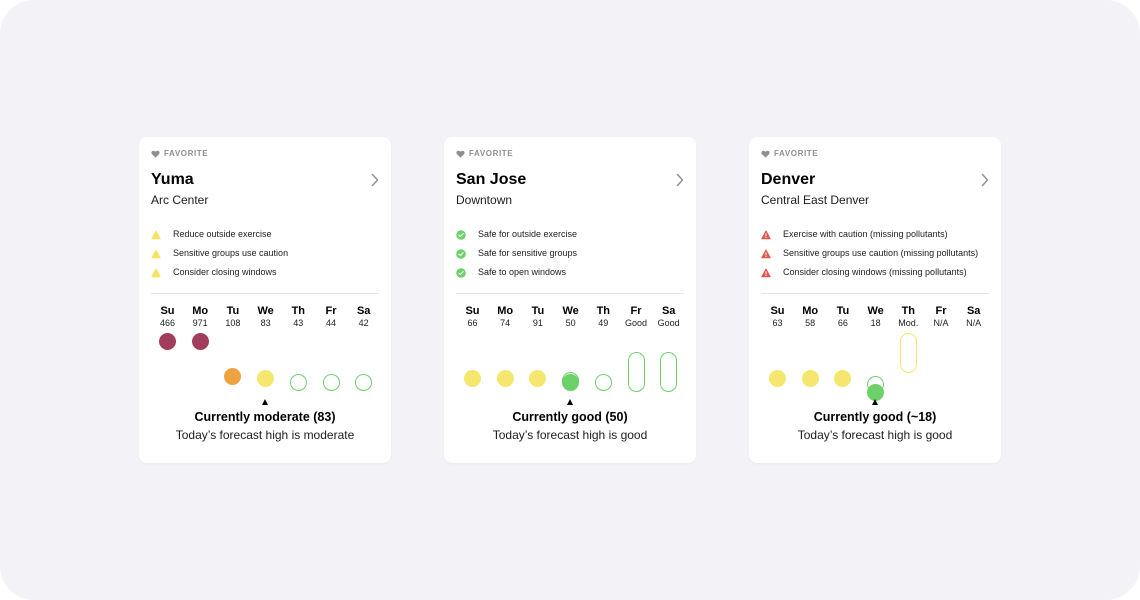 This screenshot has width=1140, height=600. What do you see at coordinates (231, 253) in the screenshot?
I see `recommendation-label: Sensitive groups use caution` at bounding box center [231, 253].